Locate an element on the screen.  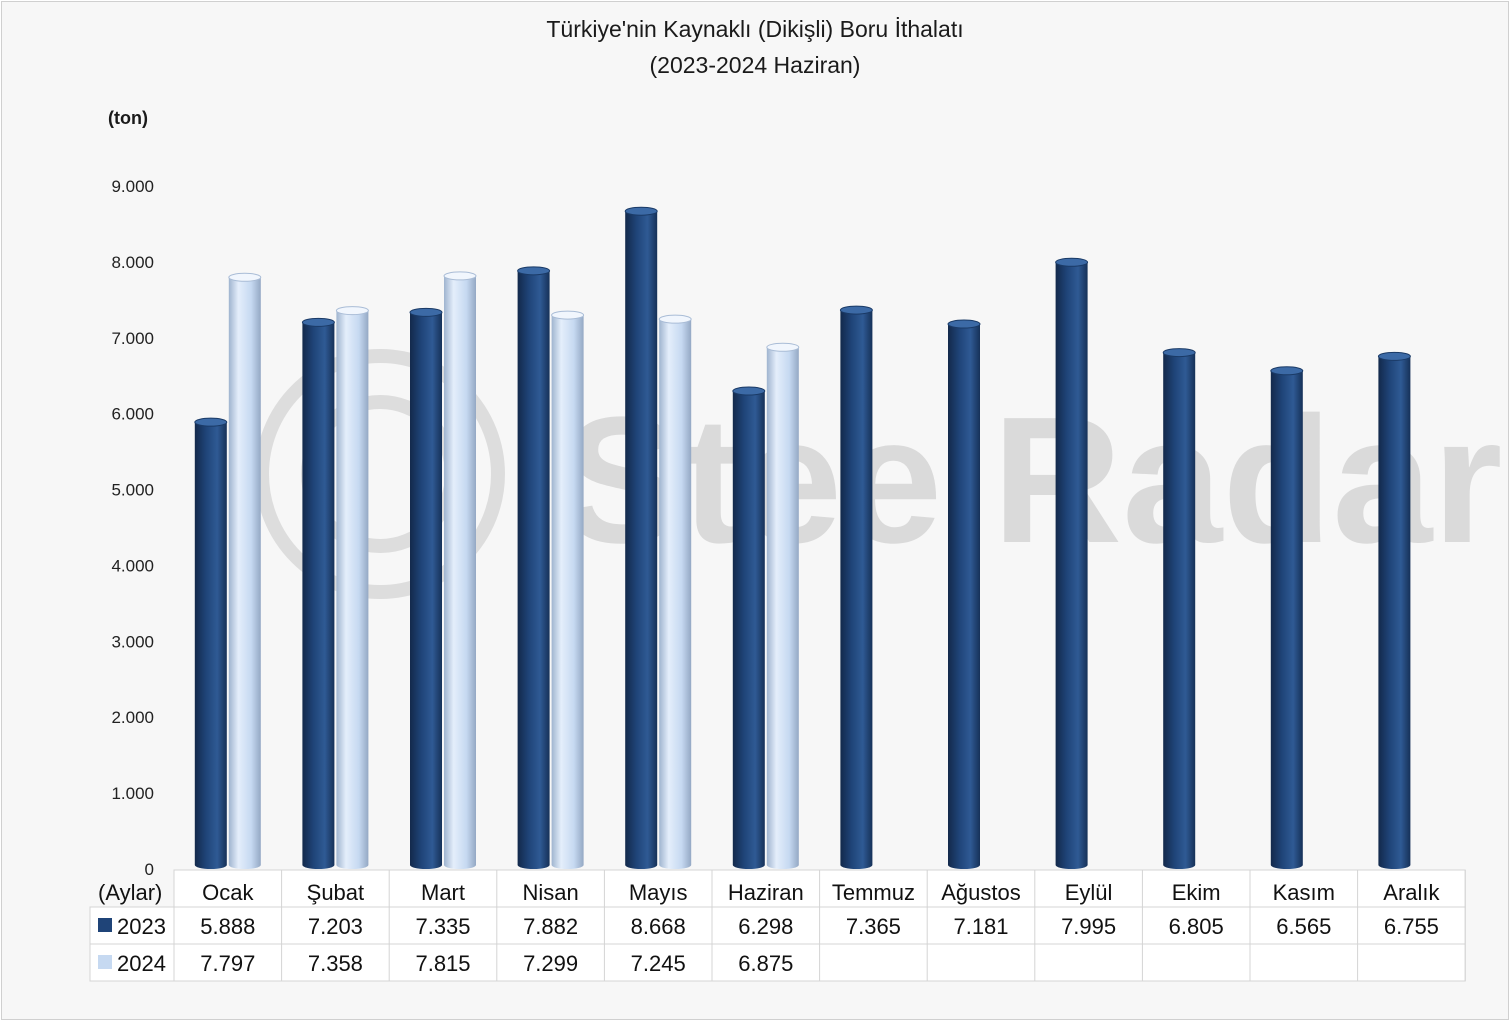
data-label-2023: 7.882 is located at coordinates (550, 926).